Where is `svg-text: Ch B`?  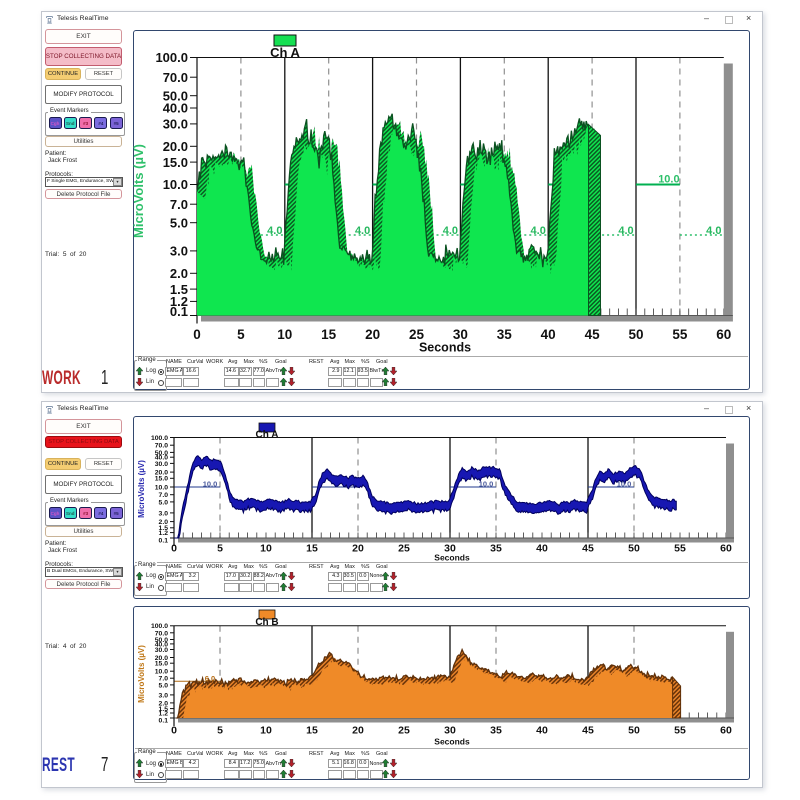 svg-text: Ch B is located at coordinates (266, 622).